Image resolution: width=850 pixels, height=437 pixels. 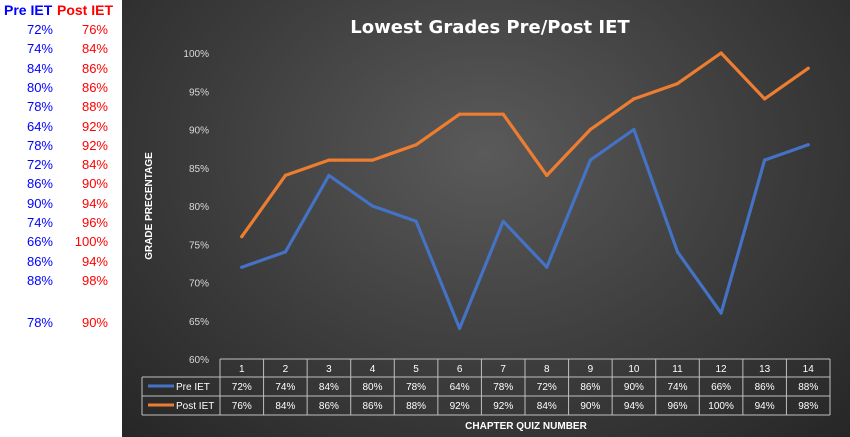 I want to click on y-tick-label: 100%, so click(x=196, y=54).